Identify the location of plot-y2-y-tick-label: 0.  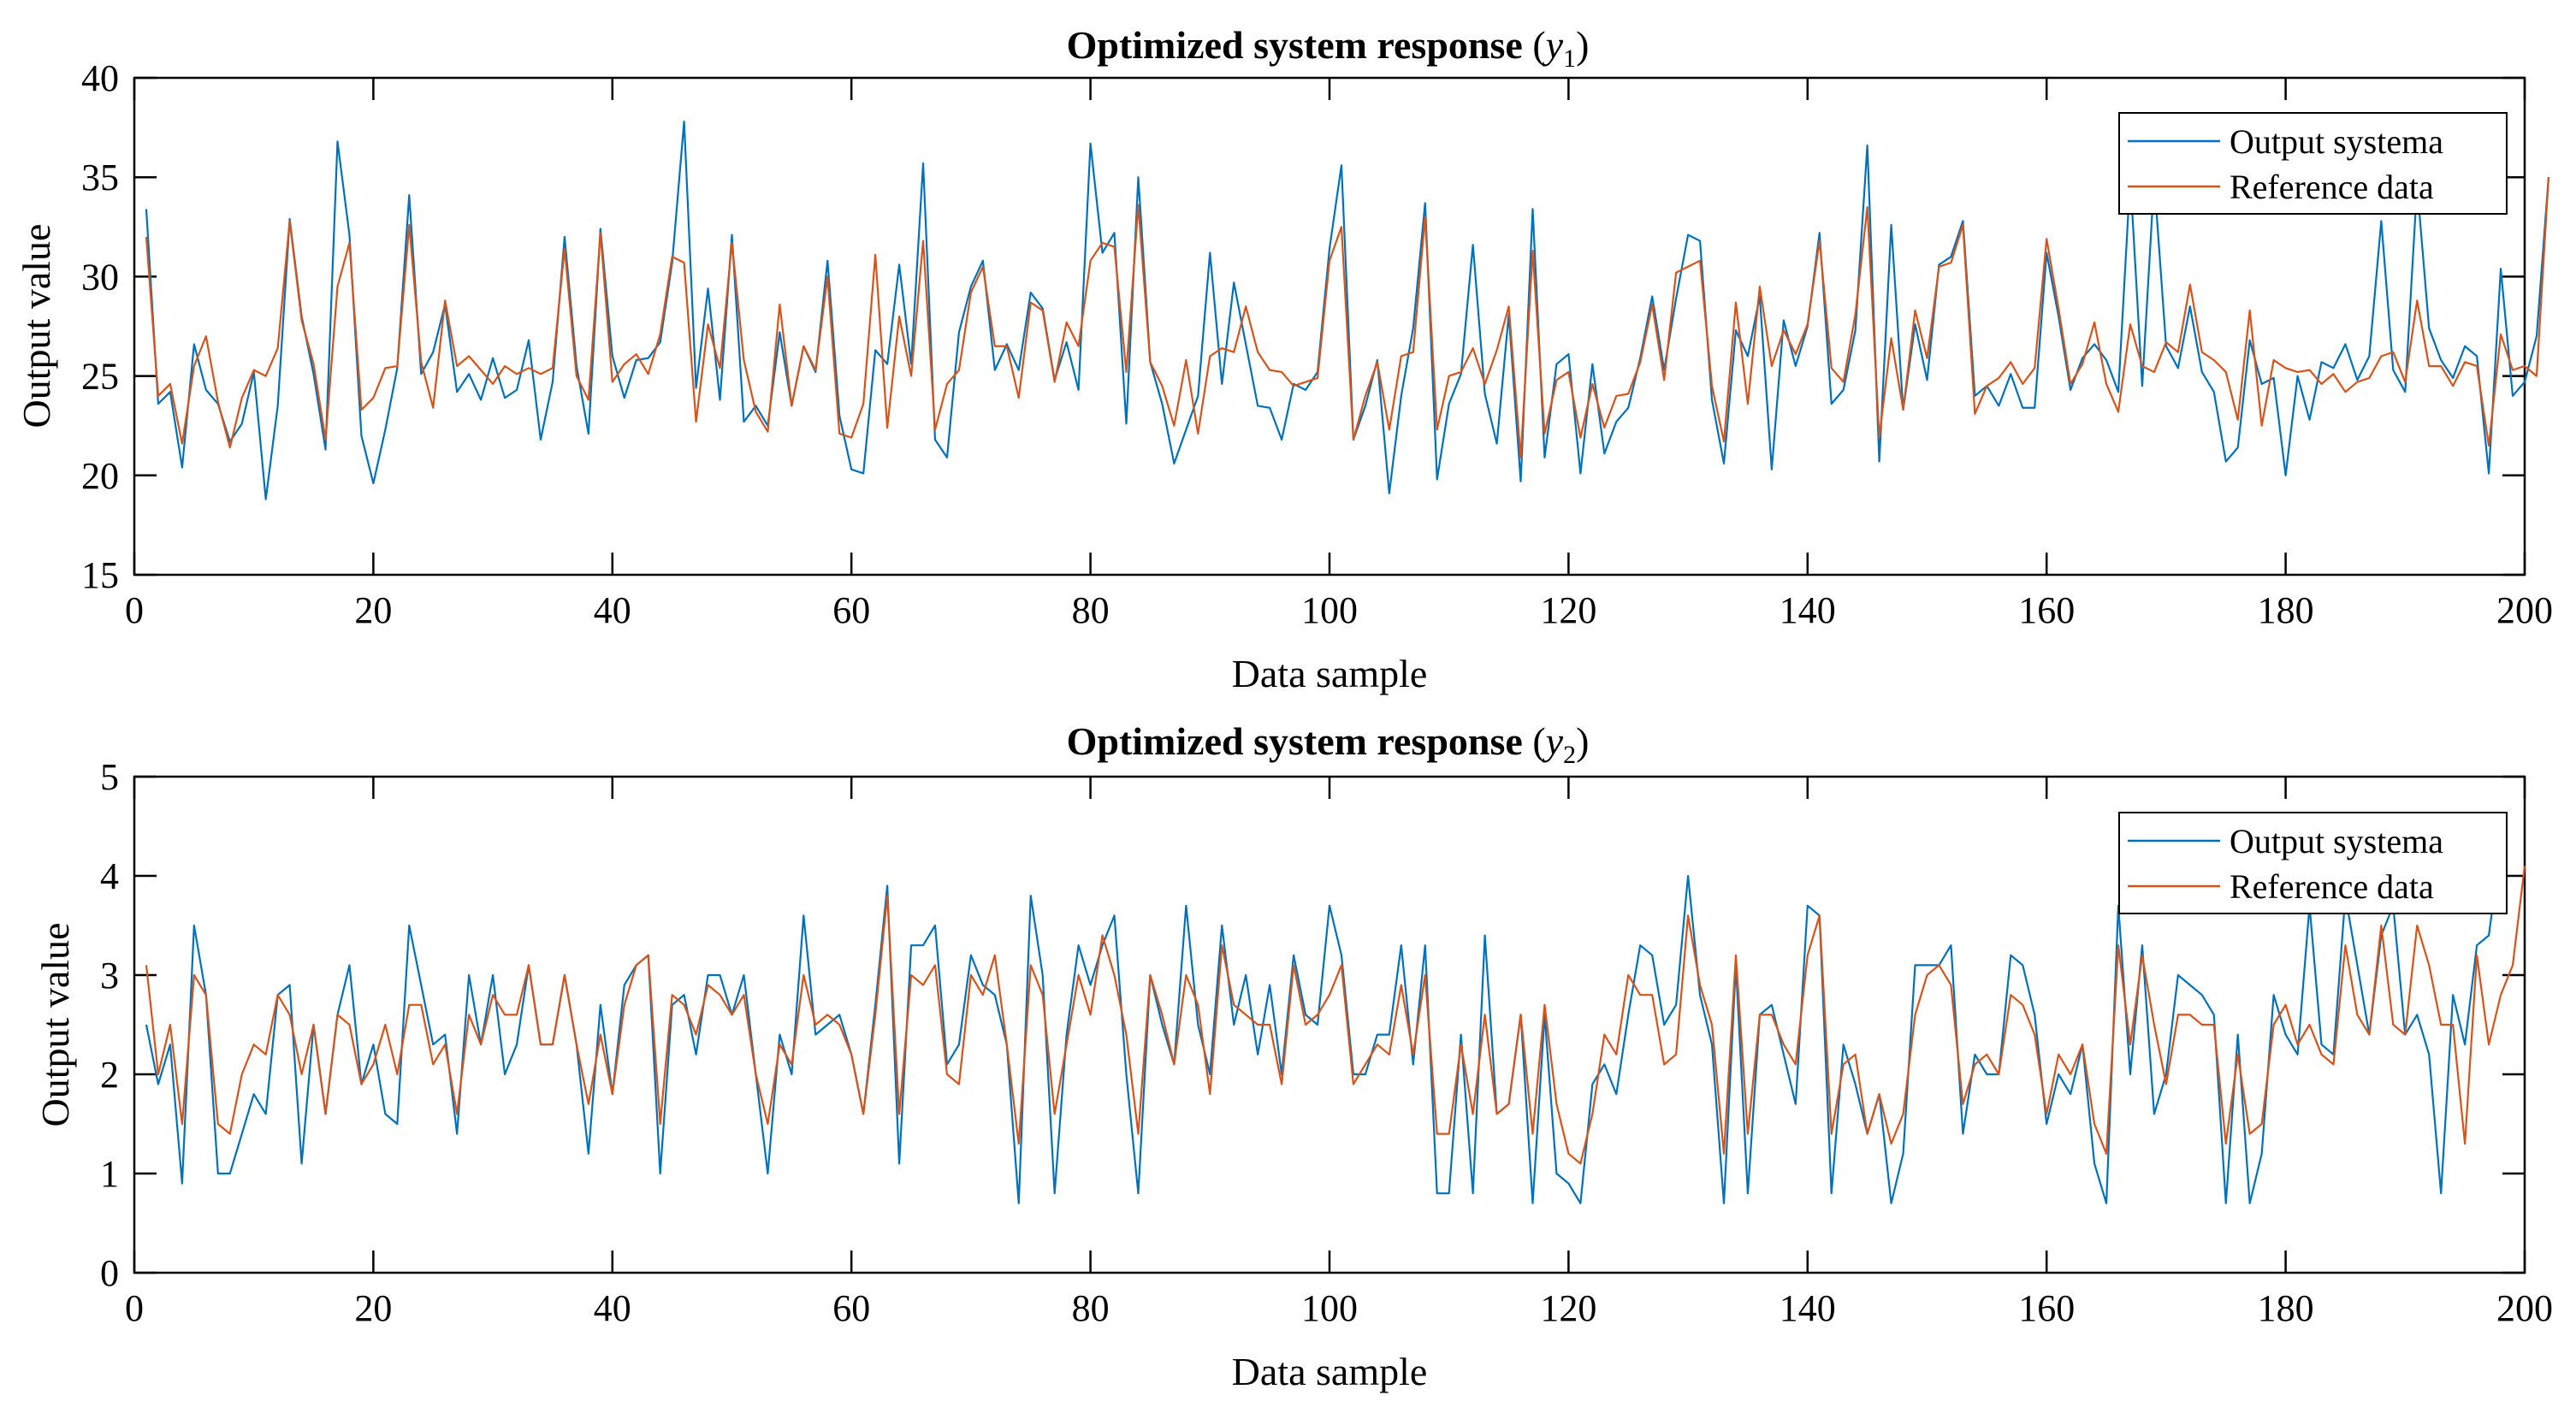
(109, 1273).